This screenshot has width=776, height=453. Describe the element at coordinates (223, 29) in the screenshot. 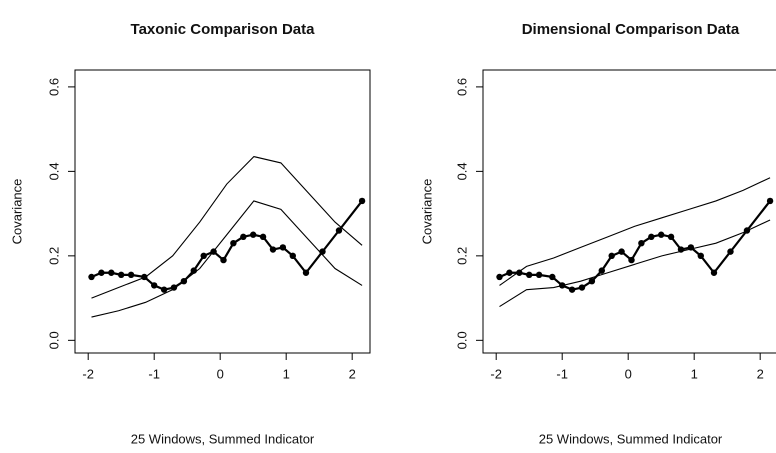

I see `chart-title: Taxonic Comparison Data` at that location.